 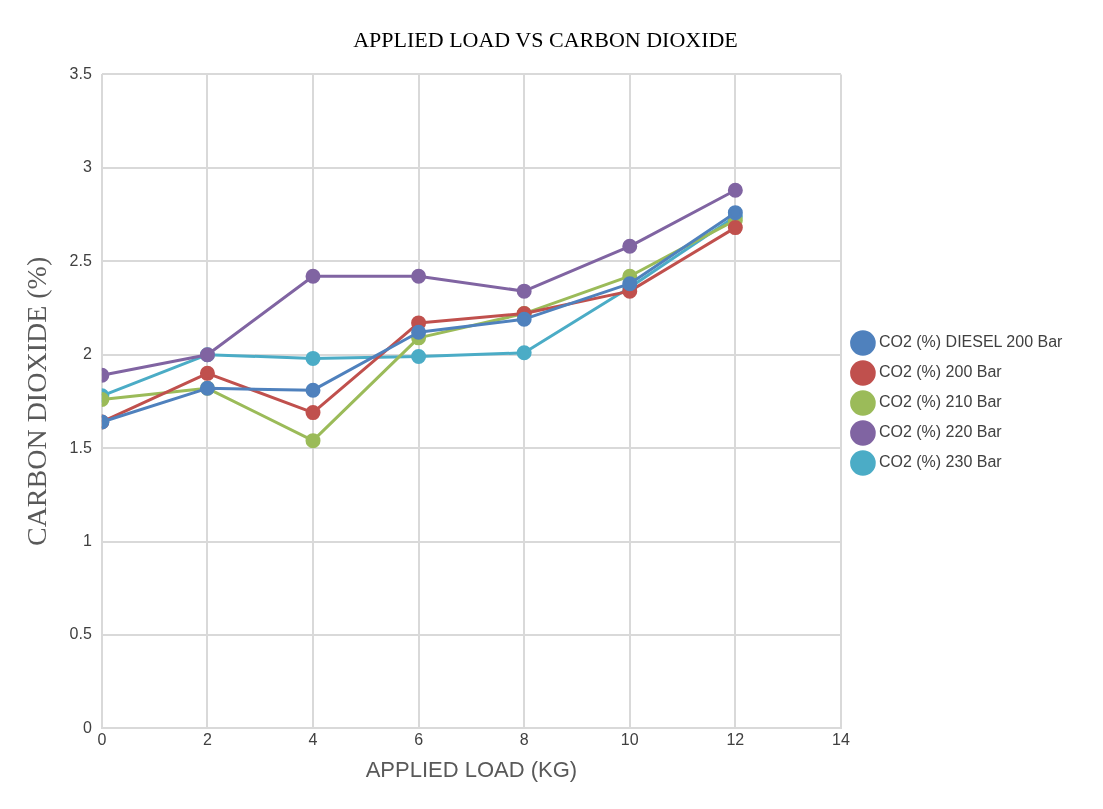 What do you see at coordinates (524, 740) in the screenshot?
I see `x-tick-label: 8` at bounding box center [524, 740].